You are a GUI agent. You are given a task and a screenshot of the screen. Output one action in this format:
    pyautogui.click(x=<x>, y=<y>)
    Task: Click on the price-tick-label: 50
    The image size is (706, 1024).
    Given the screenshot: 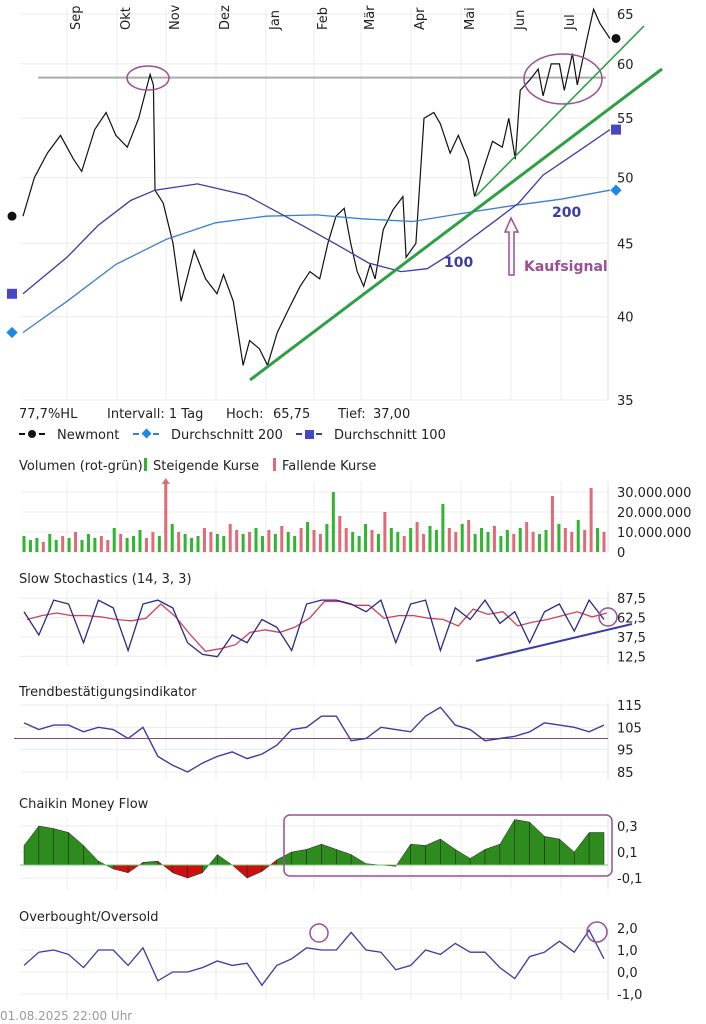 What is the action you would take?
    pyautogui.click(x=625, y=179)
    